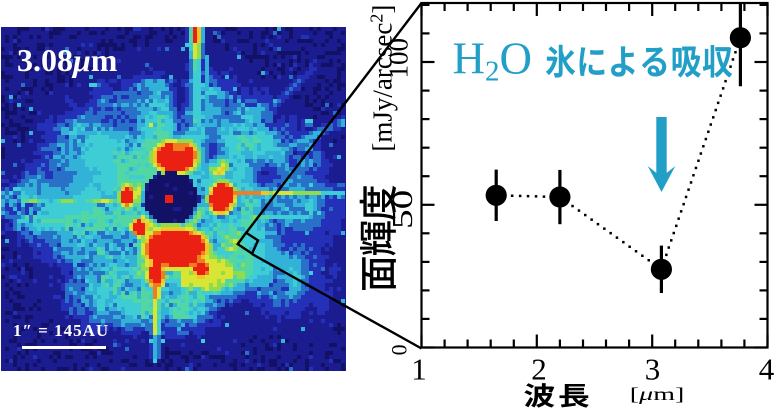  I want to click on svg-text: [μm], so click(657, 395).